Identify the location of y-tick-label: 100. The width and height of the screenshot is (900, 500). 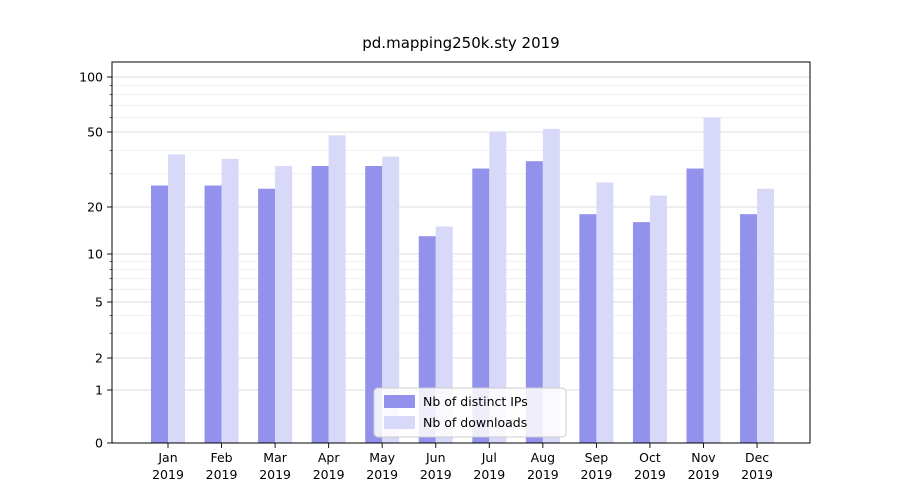
(91, 77).